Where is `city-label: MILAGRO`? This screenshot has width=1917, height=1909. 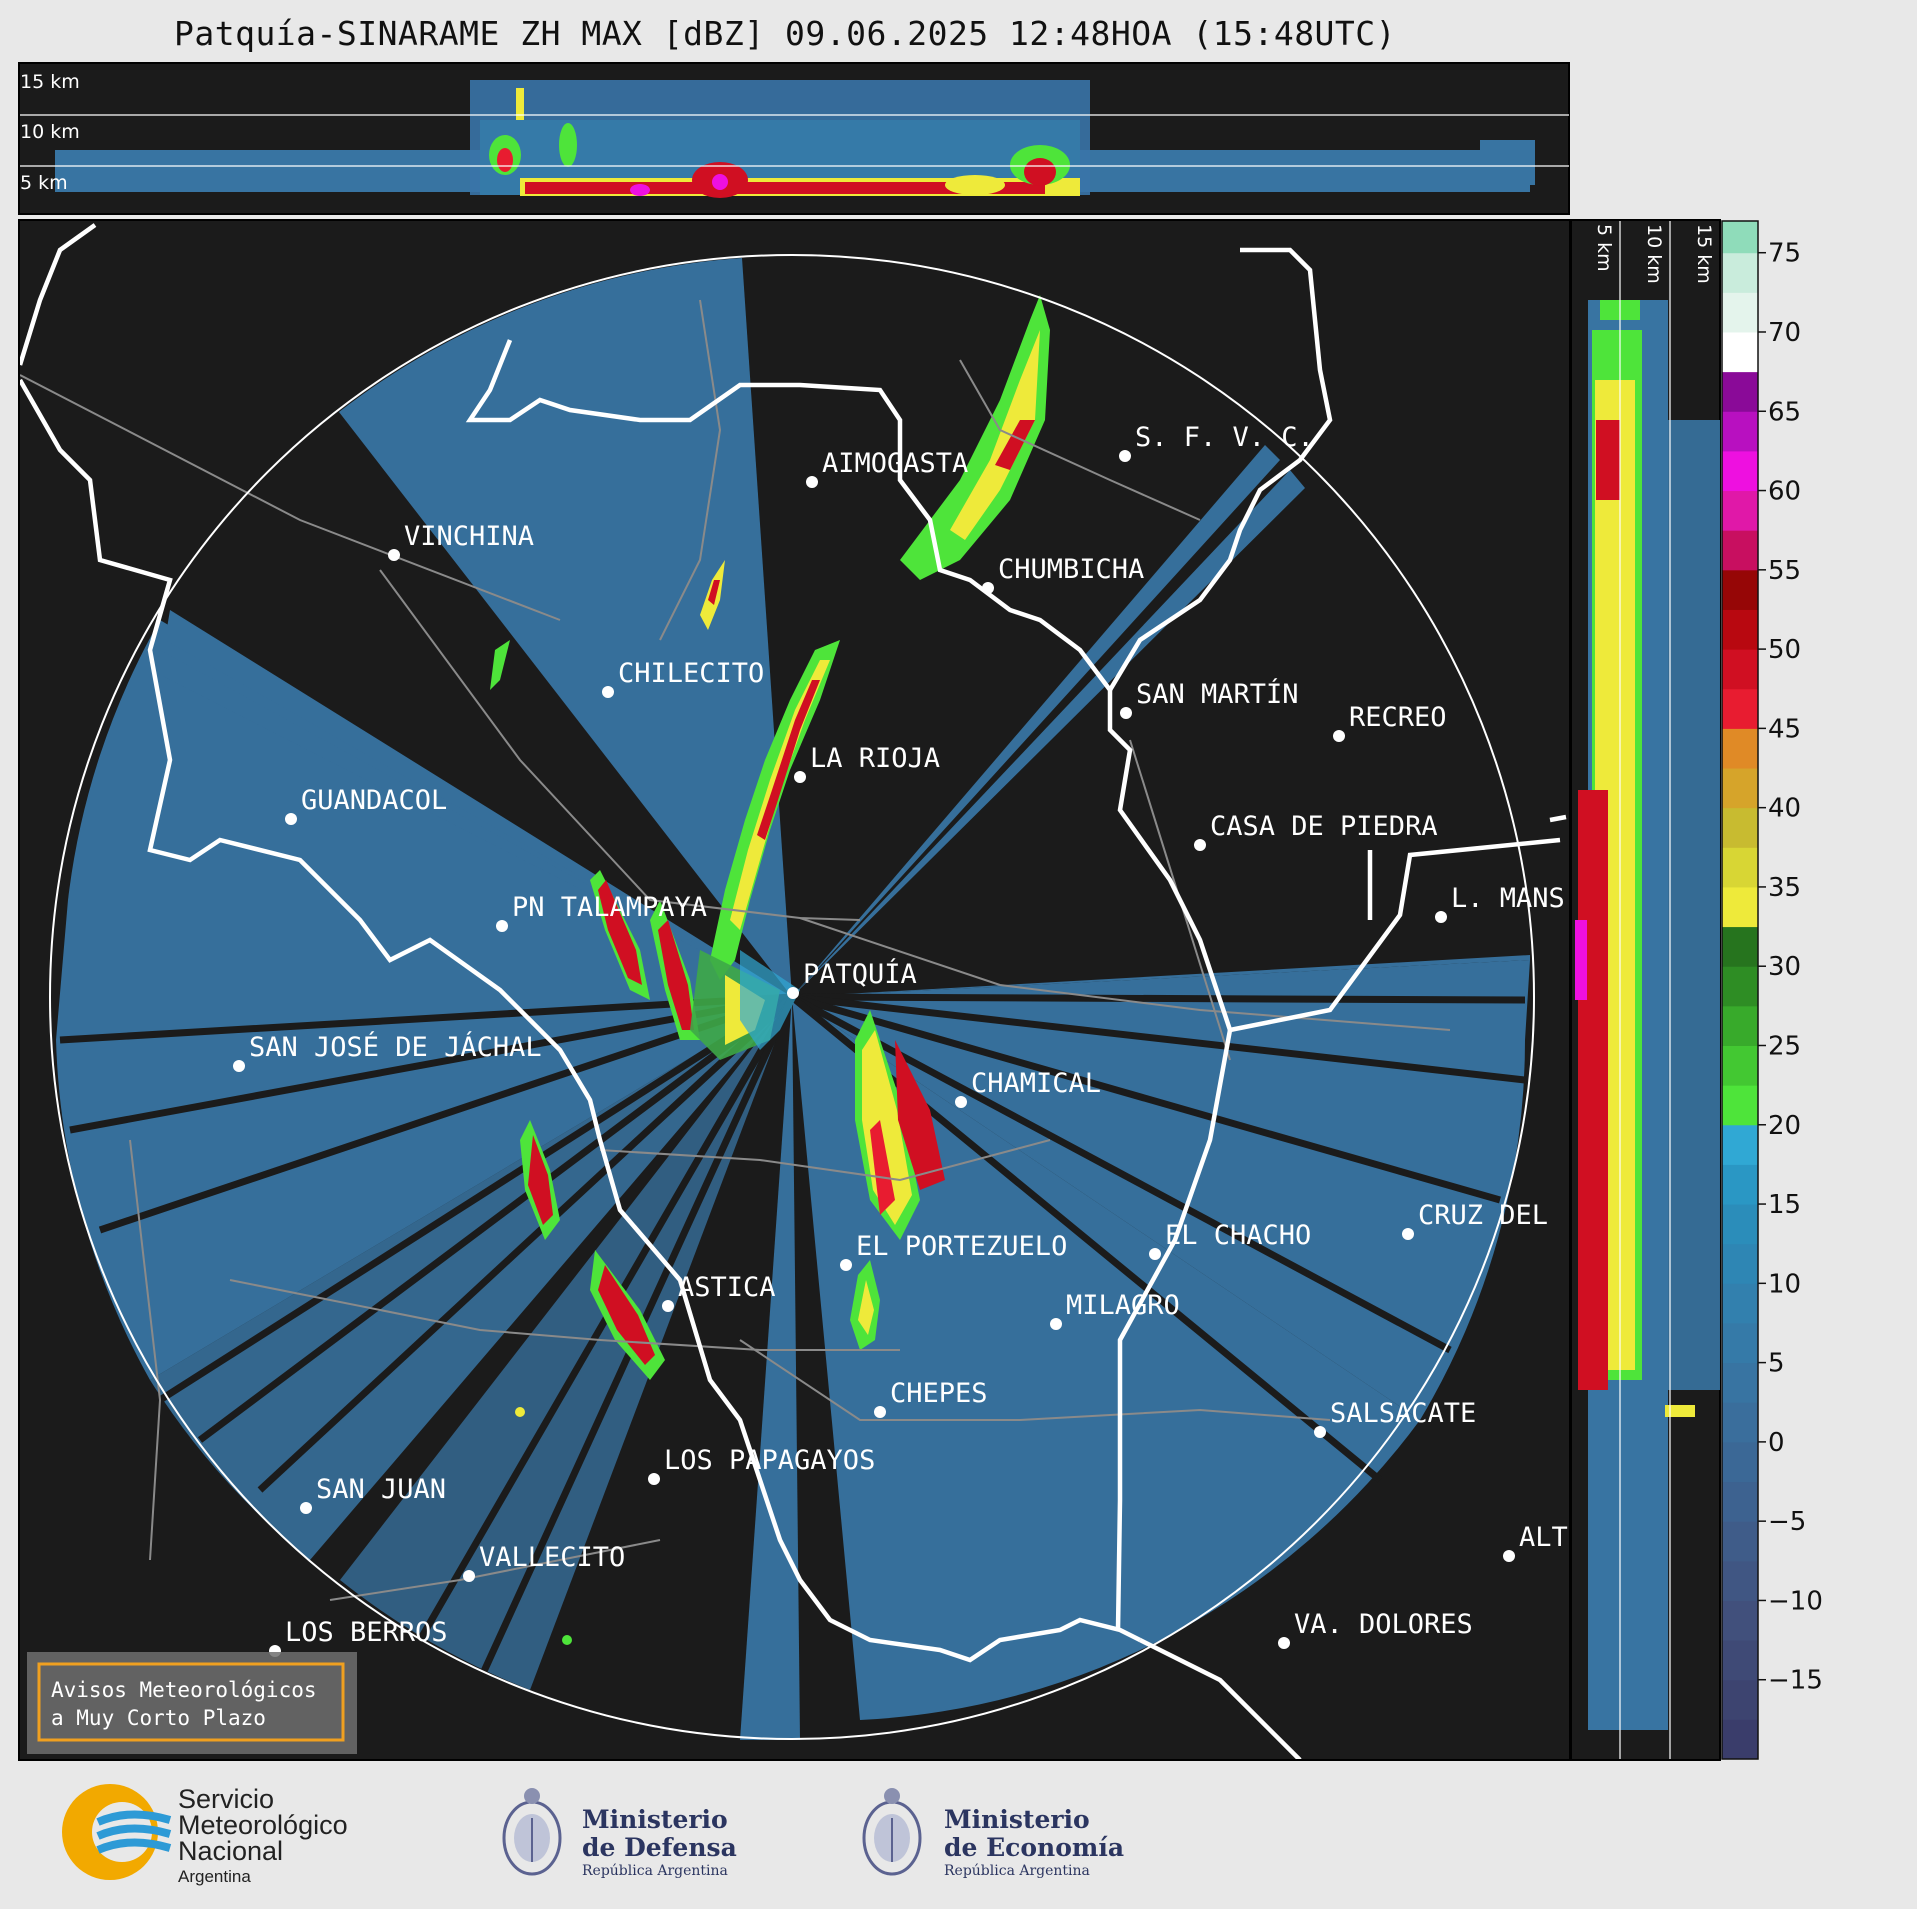
city-label: MILAGRO is located at coordinates (1123, 1305).